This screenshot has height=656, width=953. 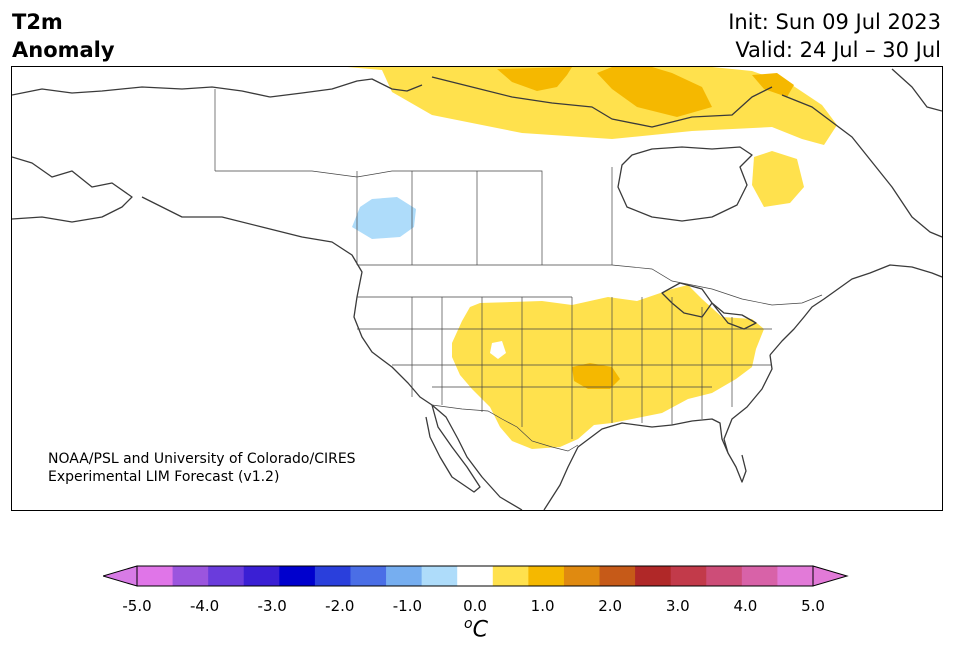 I want to click on neutral-hole-montana, so click(x=498, y=350).